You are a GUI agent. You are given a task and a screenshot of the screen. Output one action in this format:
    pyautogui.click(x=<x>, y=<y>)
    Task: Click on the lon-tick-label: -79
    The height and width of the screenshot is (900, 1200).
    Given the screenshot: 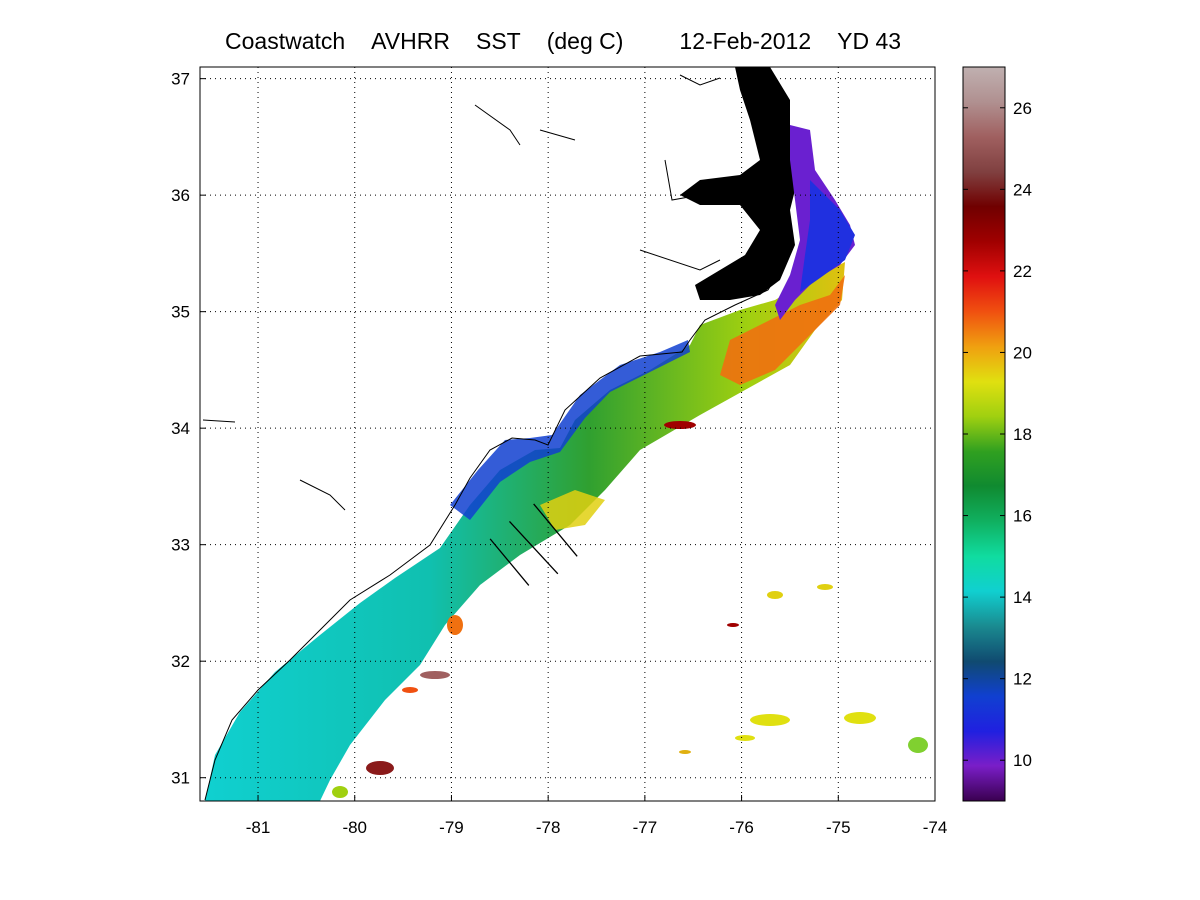 What is the action you would take?
    pyautogui.click(x=451, y=827)
    